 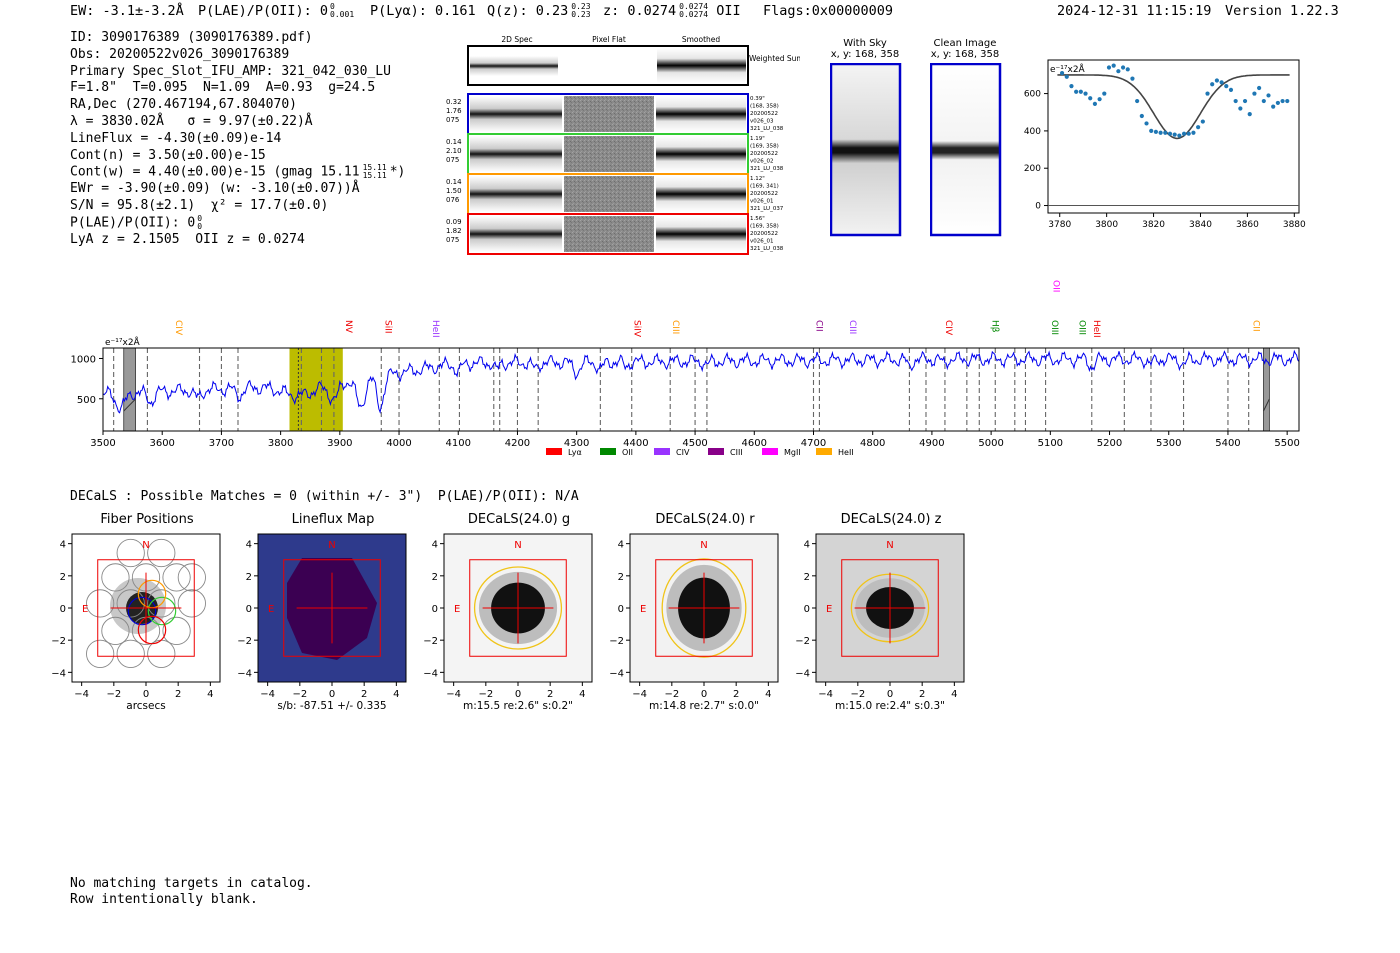 What do you see at coordinates (889, 545) in the screenshot?
I see `panel-north-4: N` at bounding box center [889, 545].